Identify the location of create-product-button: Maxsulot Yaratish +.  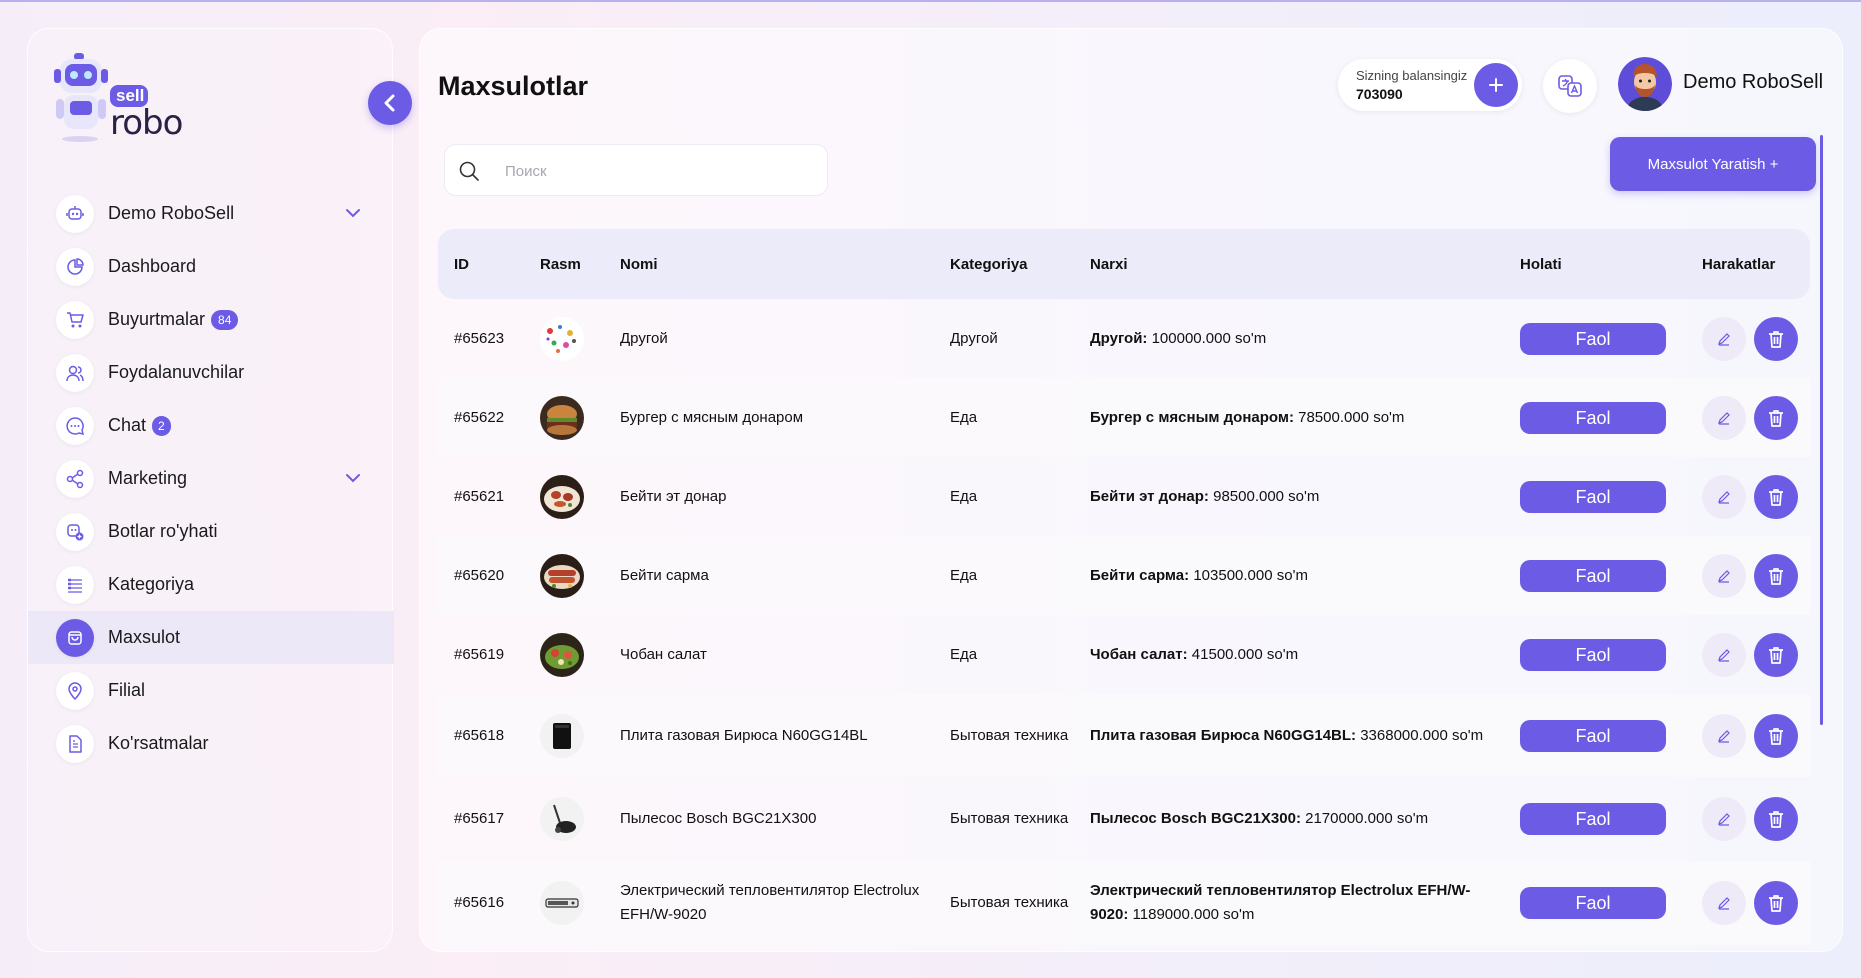
(1713, 164).